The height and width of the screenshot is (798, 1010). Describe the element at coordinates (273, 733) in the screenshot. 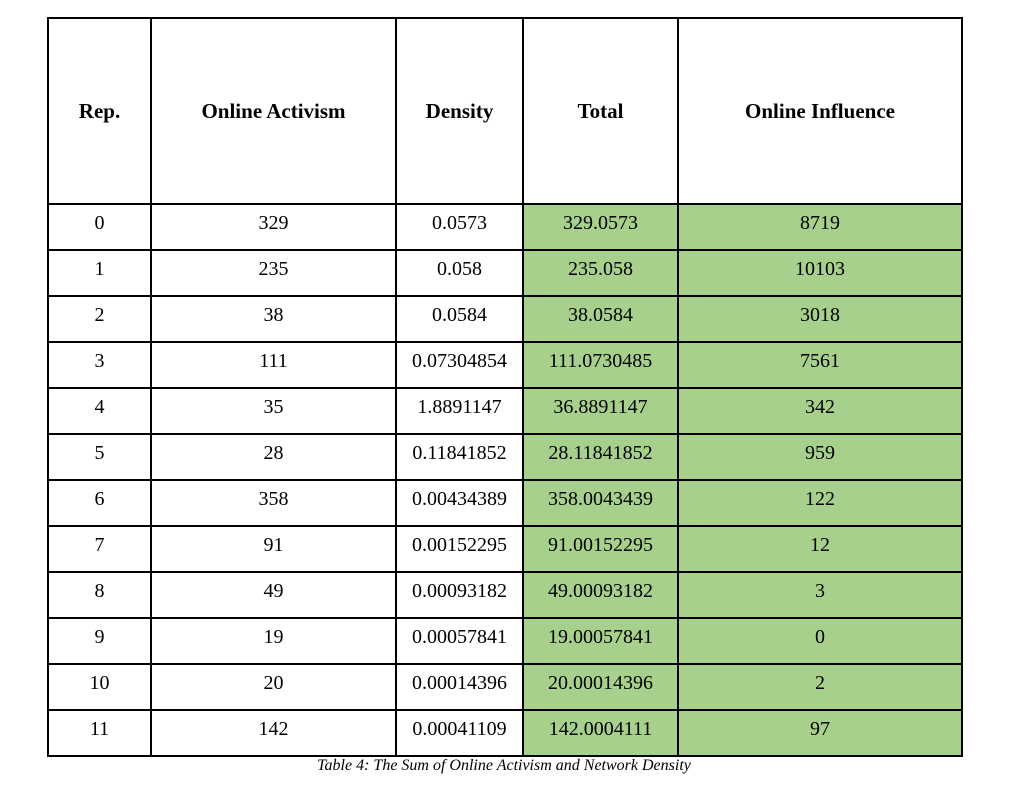

I see `table-cell-online-activism: 142` at that location.